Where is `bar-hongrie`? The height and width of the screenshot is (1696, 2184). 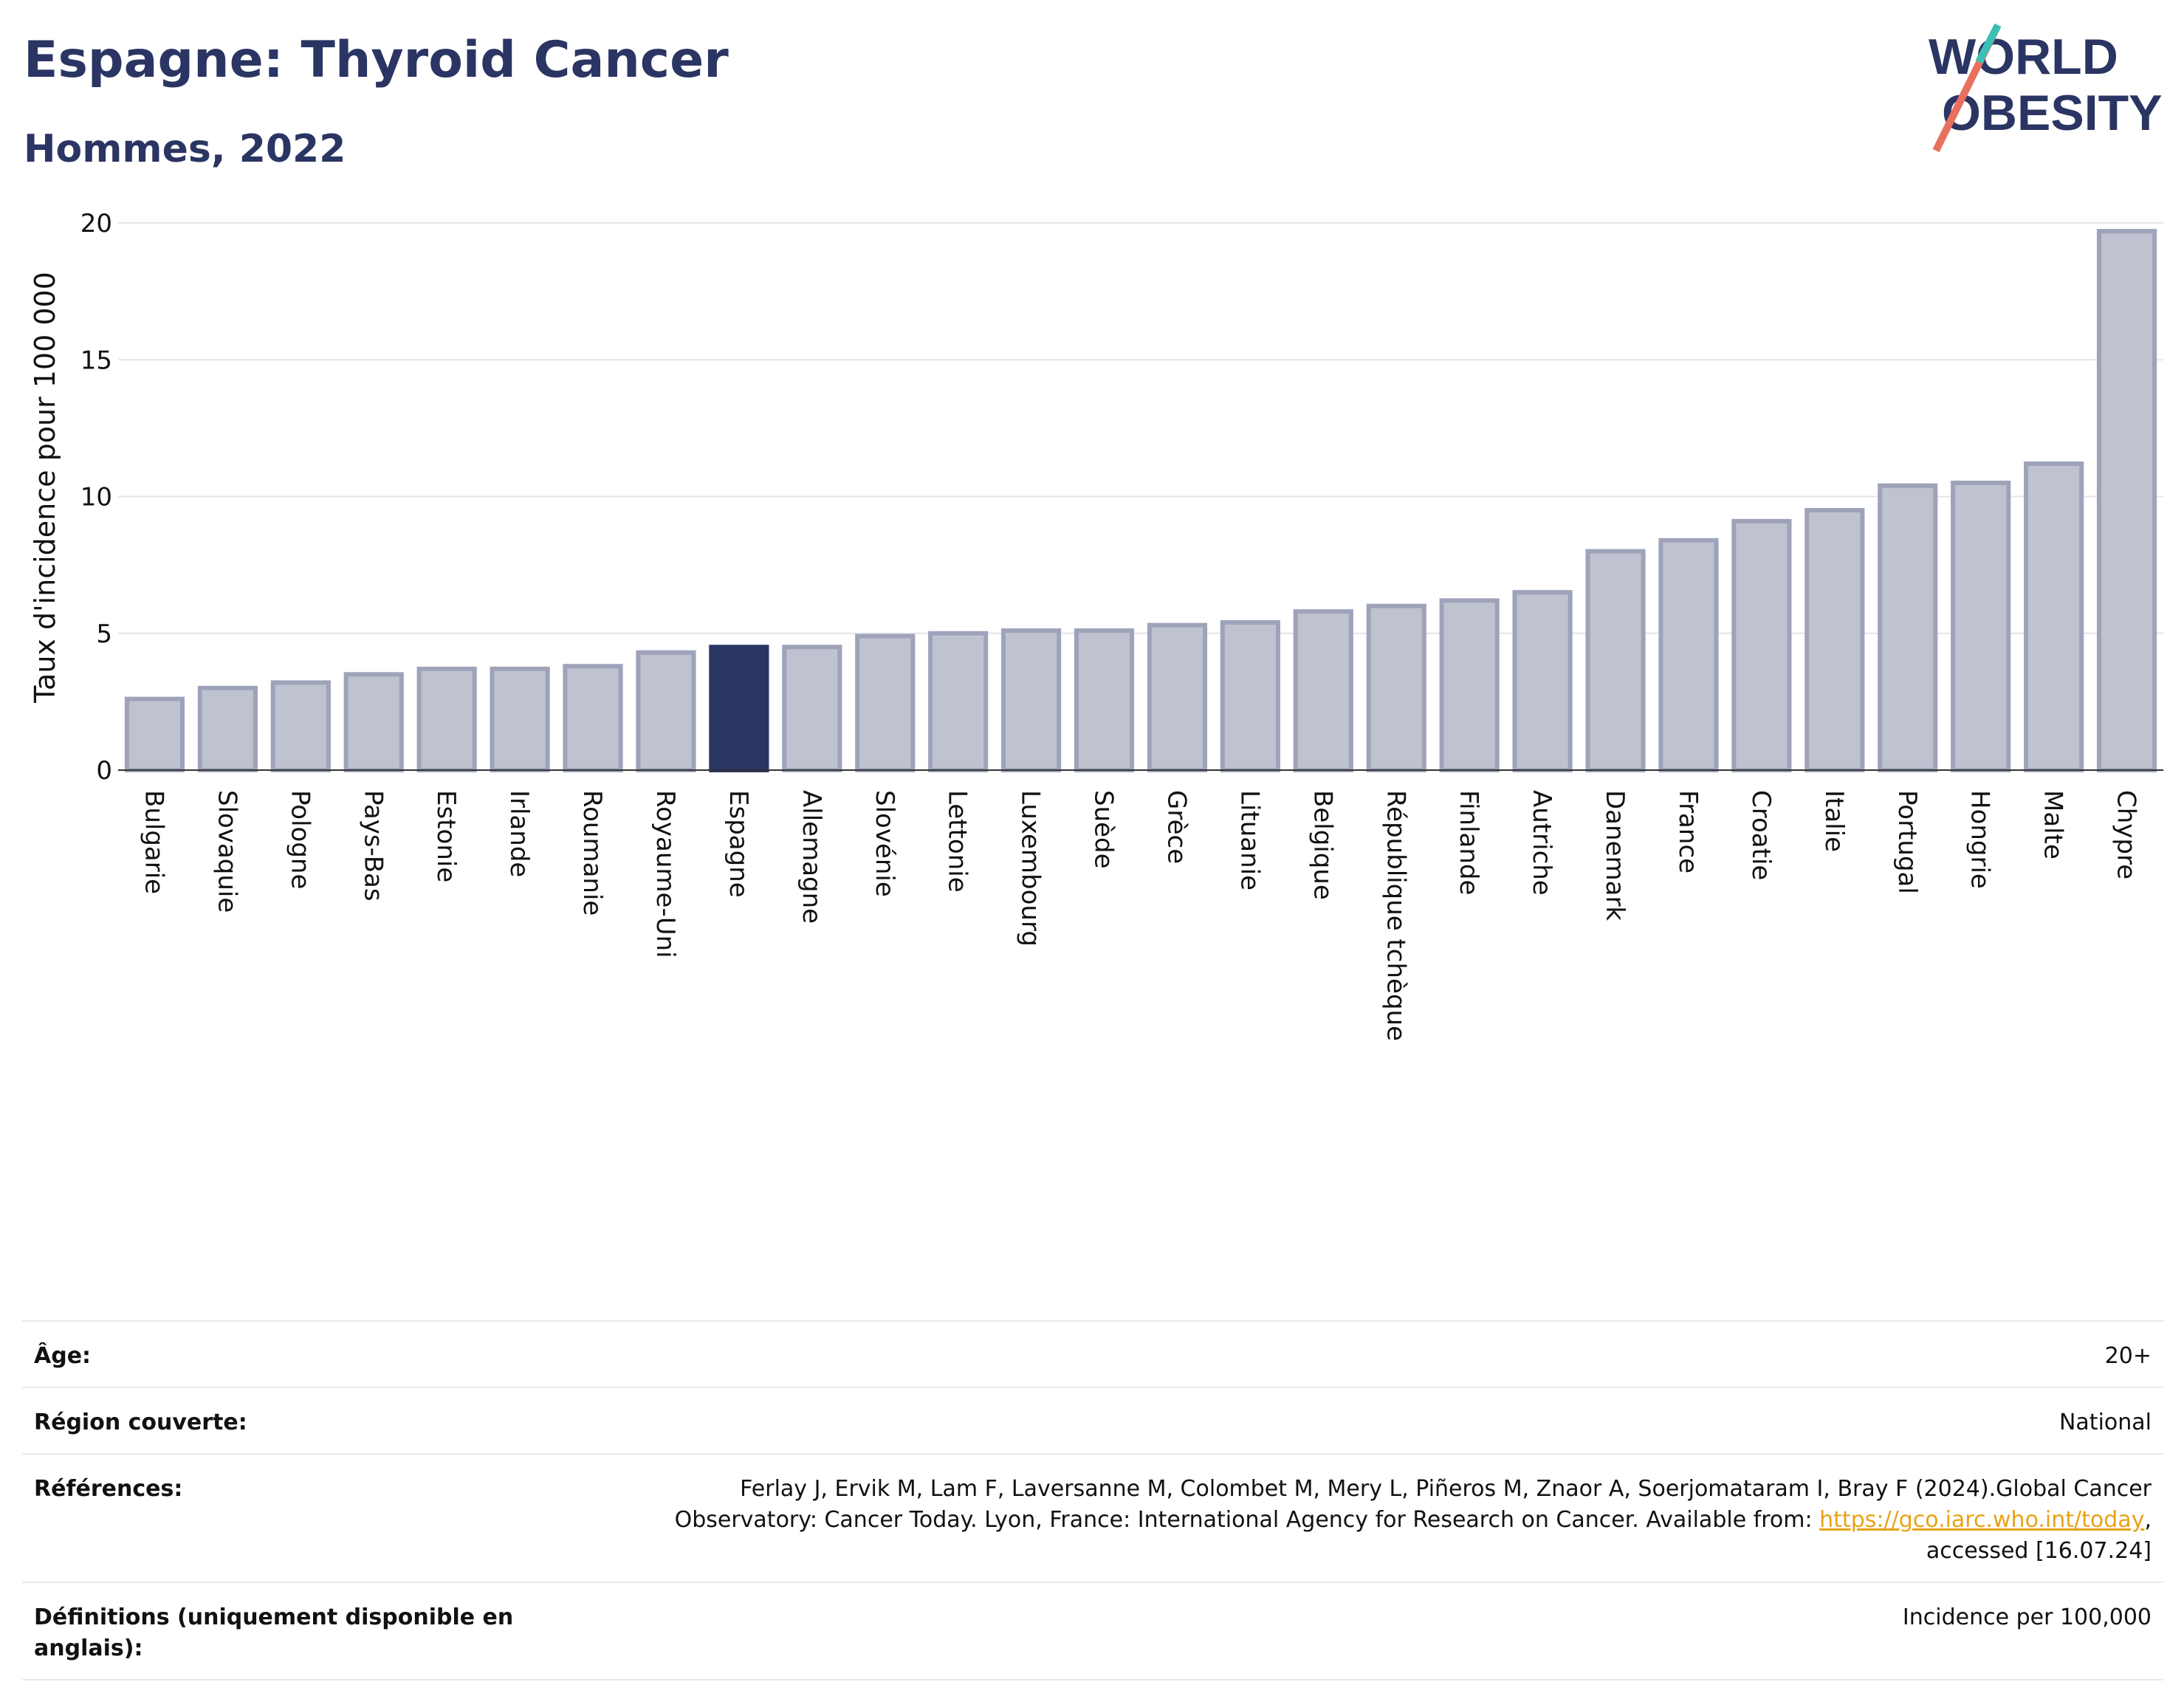 bar-hongrie is located at coordinates (1981, 626).